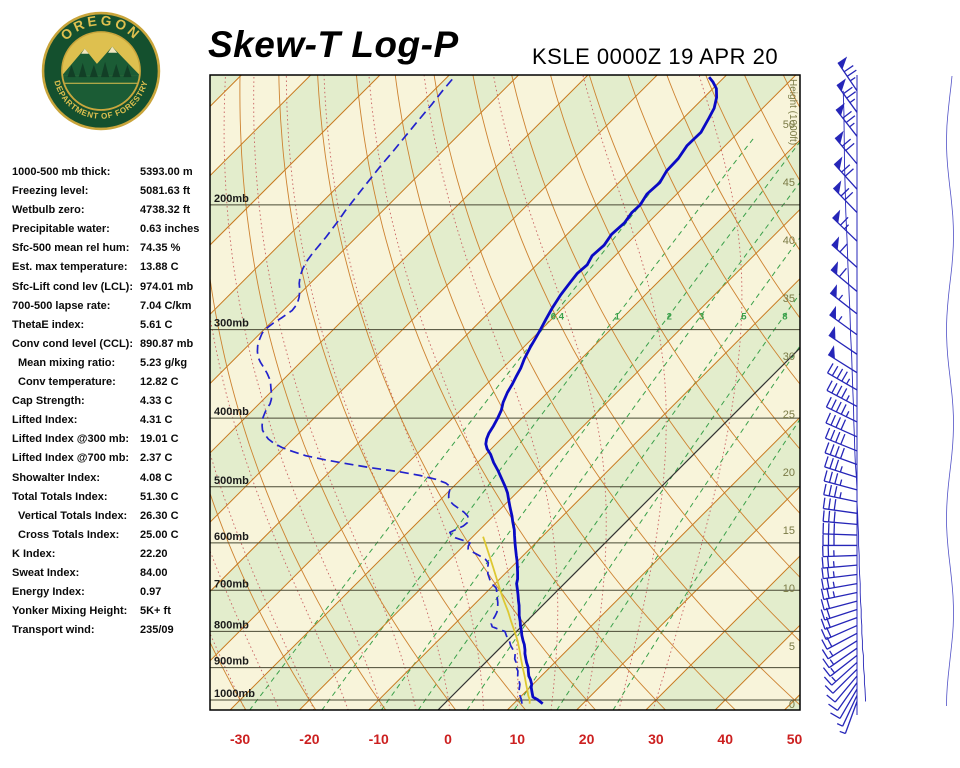 This screenshot has width=960, height=768. What do you see at coordinates (69, 534) in the screenshot?
I see `index-label: Cross Totals Index:` at bounding box center [69, 534].